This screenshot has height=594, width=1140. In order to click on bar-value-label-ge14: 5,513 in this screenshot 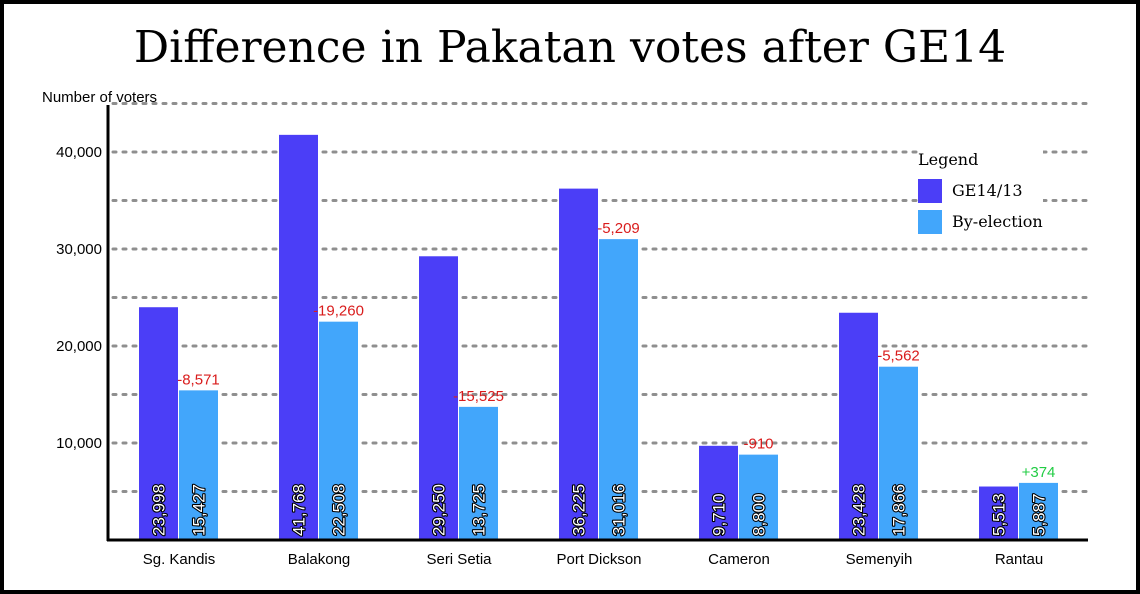, I will do `click(999, 514)`.